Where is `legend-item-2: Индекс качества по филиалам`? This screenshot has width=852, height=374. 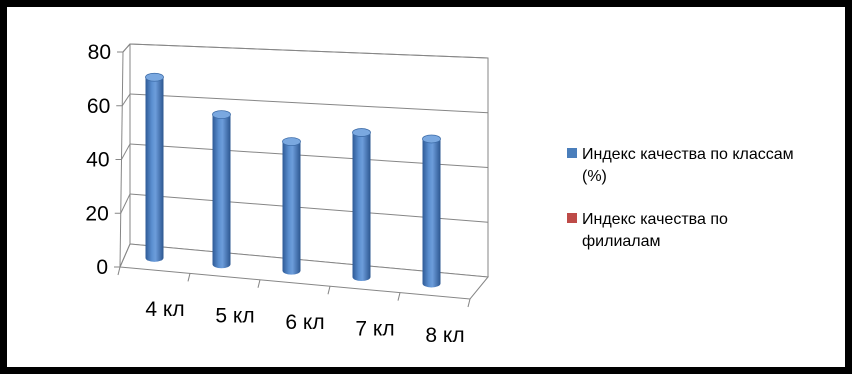 legend-item-2: Индекс качества по филиалам is located at coordinates (647, 230).